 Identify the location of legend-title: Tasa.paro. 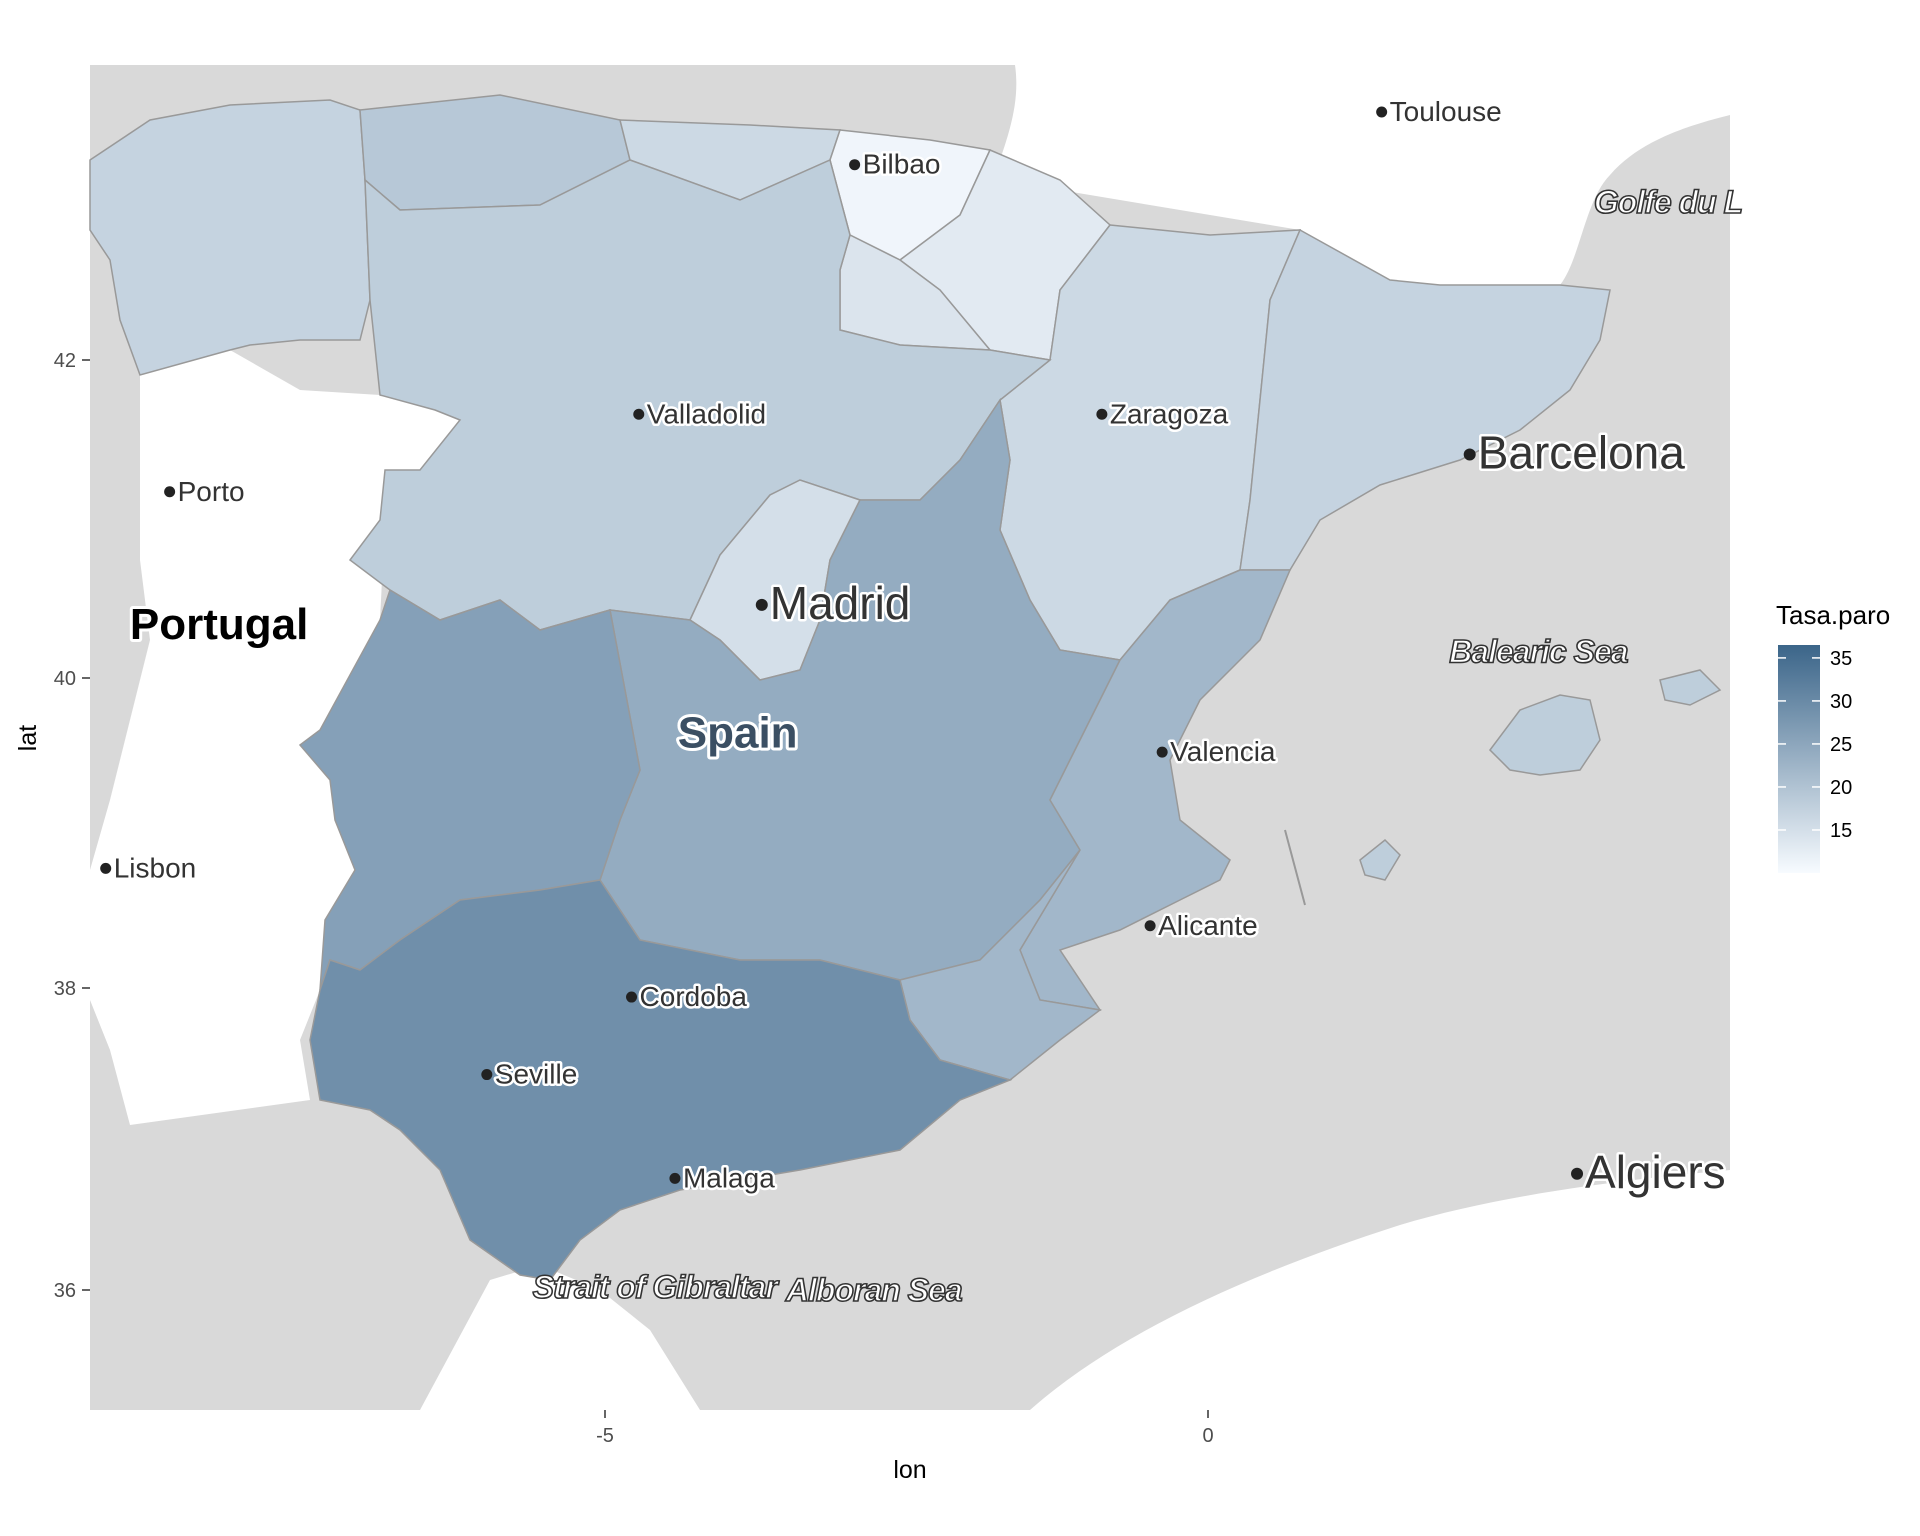
(1833, 615).